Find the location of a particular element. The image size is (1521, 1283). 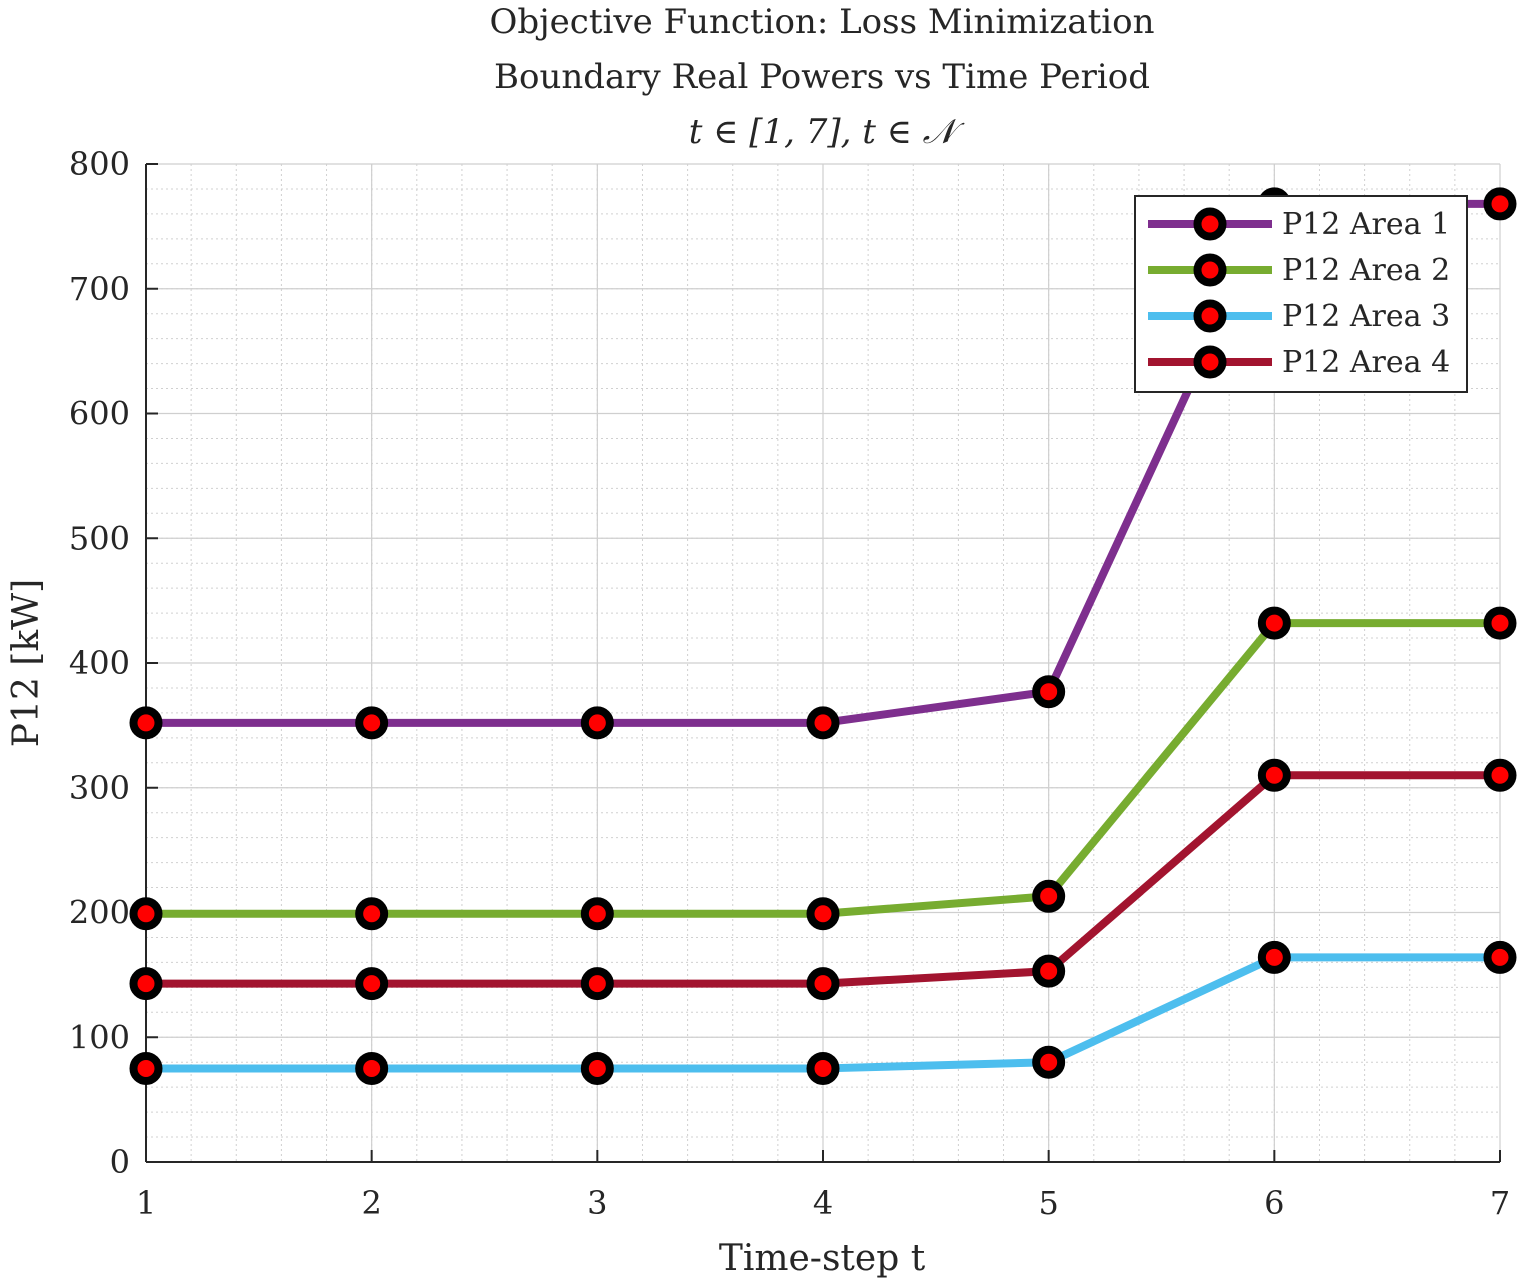

y-tick-label: 500 is located at coordinates (99, 538).